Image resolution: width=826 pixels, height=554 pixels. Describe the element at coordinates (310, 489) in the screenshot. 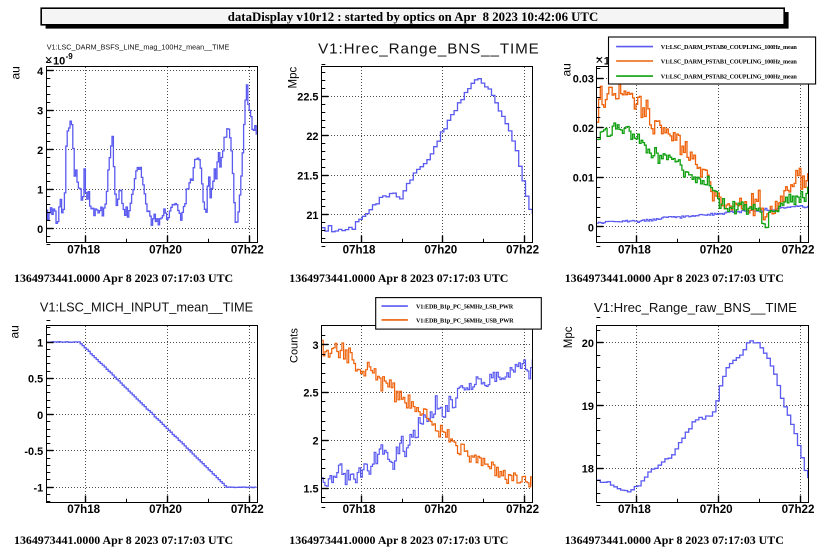

I see `svg-text: 1.5` at that location.